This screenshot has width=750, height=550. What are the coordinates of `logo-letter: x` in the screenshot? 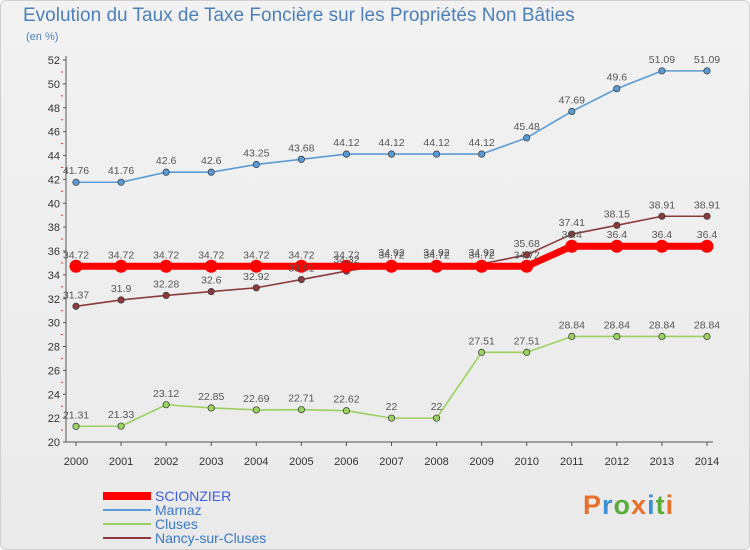 It's located at (639, 505).